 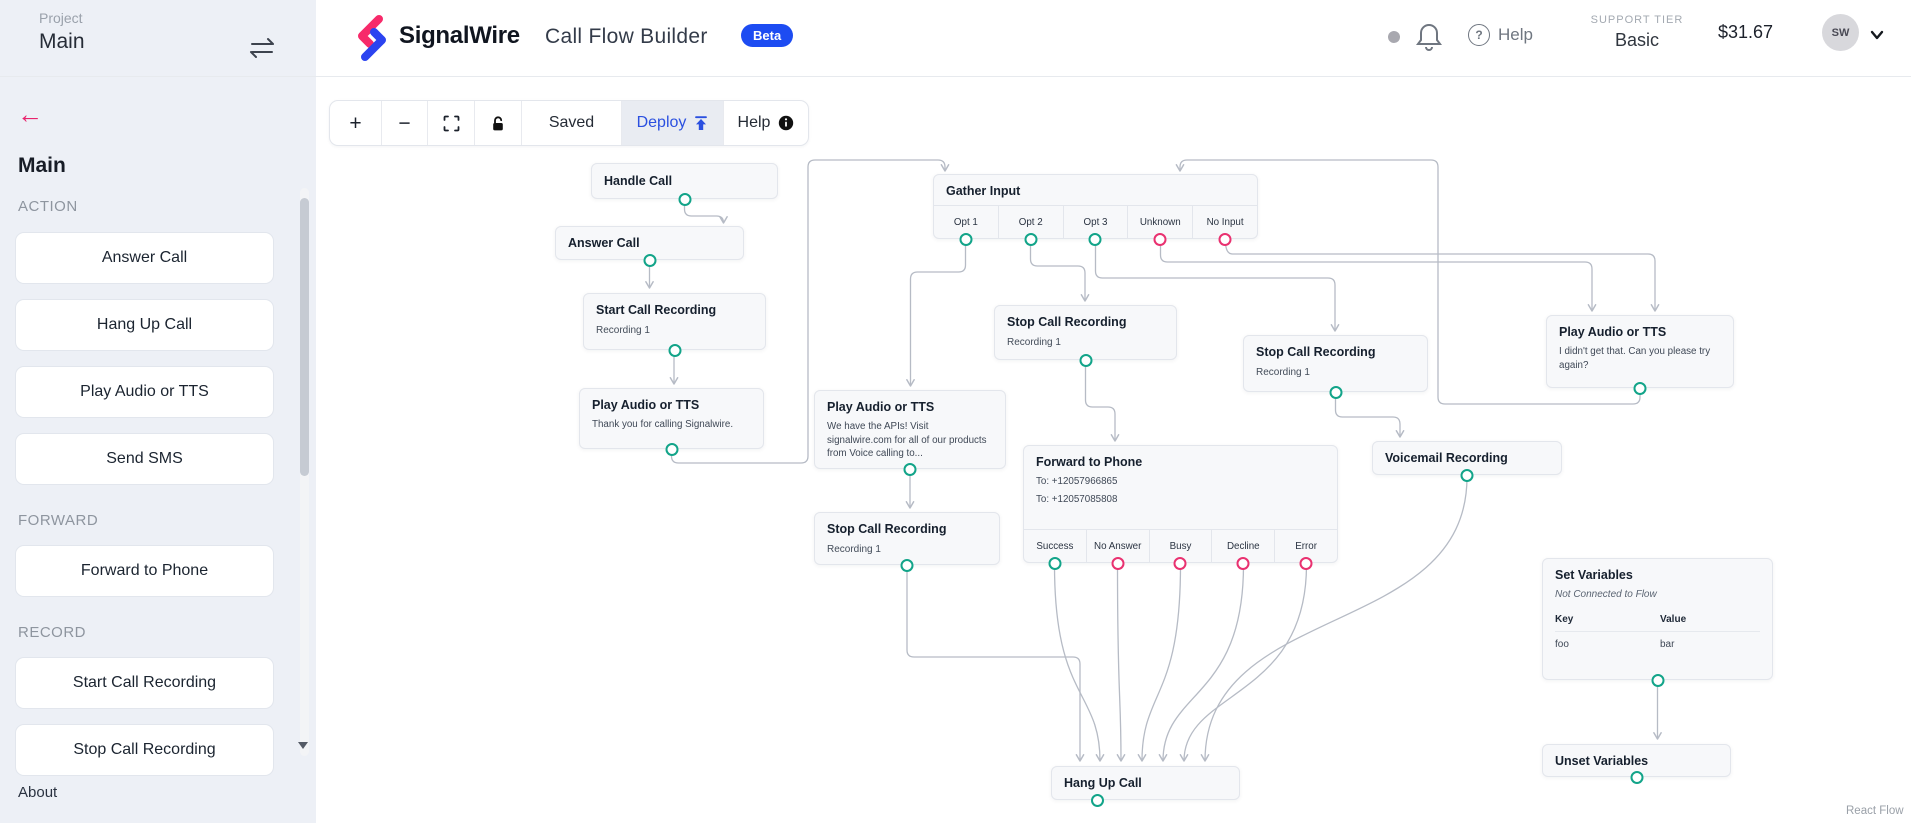 I want to click on output-label: No Input, so click(x=1225, y=222).